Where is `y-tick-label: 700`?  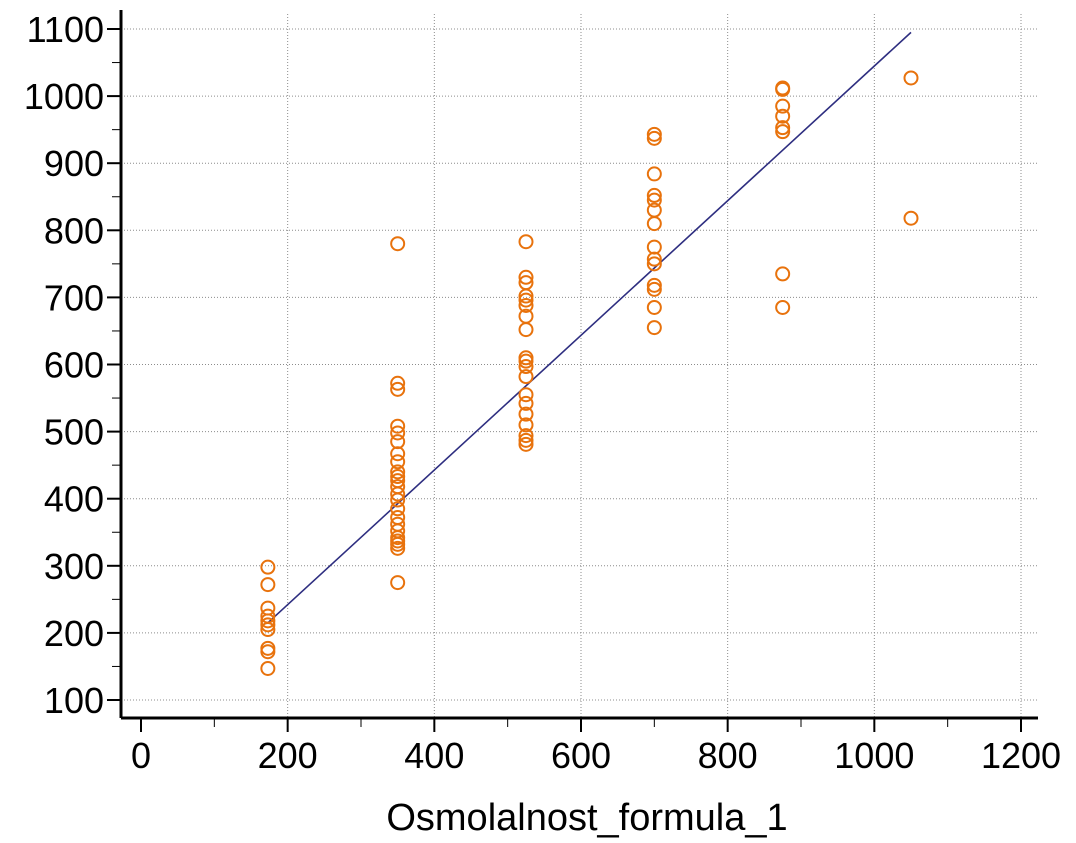 y-tick-label: 700 is located at coordinates (74, 297).